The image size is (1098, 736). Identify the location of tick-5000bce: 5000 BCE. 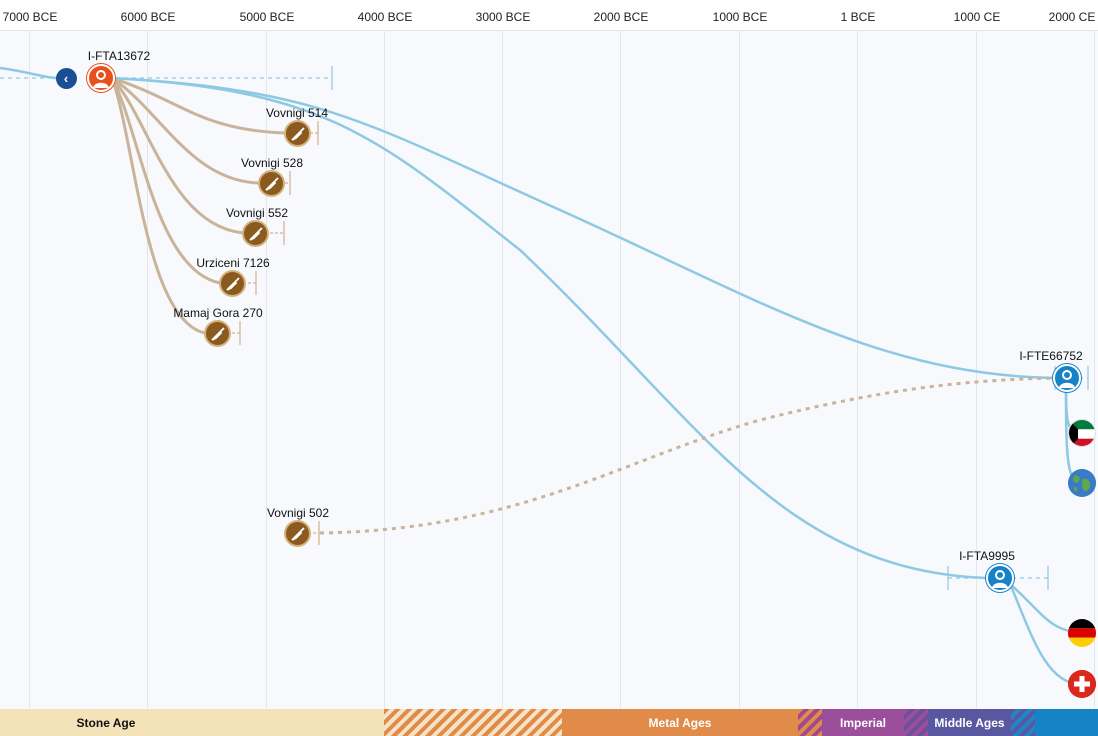
(267, 17).